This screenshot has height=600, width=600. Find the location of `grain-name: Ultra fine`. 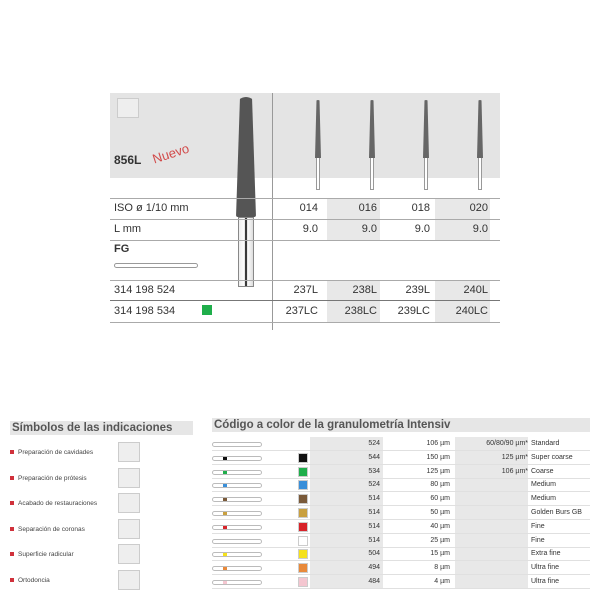

grain-name: Ultra fine is located at coordinates (545, 568).